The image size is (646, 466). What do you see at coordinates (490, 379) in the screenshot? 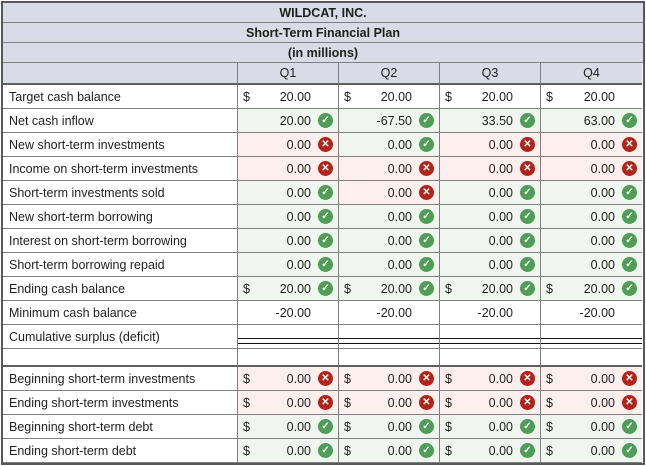
I see `value-cell: $0.00 ✕` at bounding box center [490, 379].